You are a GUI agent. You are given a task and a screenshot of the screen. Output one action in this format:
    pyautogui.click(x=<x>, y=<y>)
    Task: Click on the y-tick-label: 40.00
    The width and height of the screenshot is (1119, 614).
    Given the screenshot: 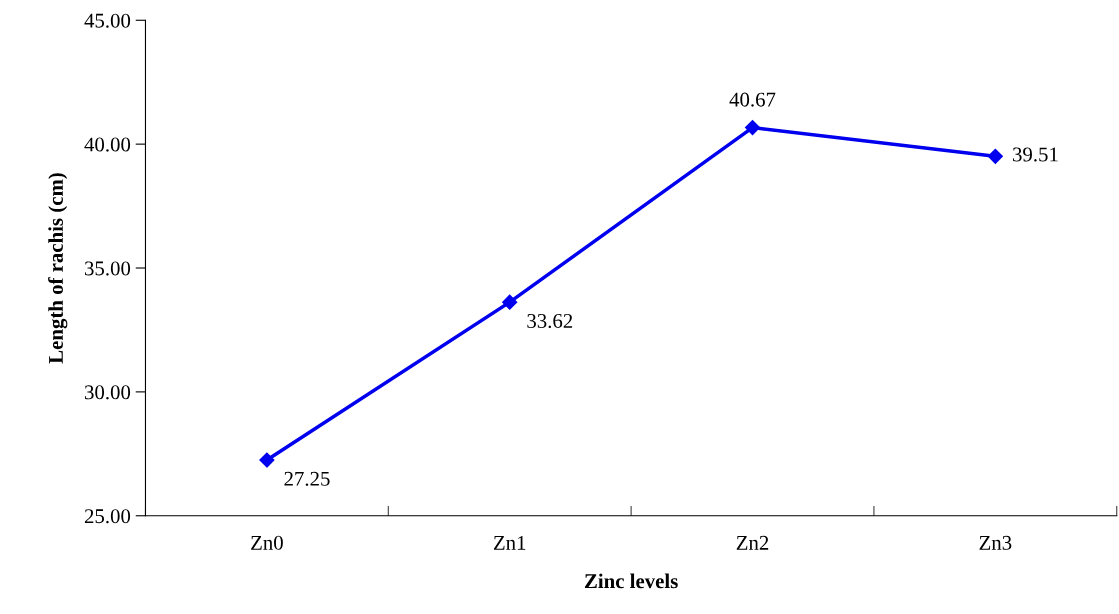 What is the action you would take?
    pyautogui.click(x=107, y=144)
    